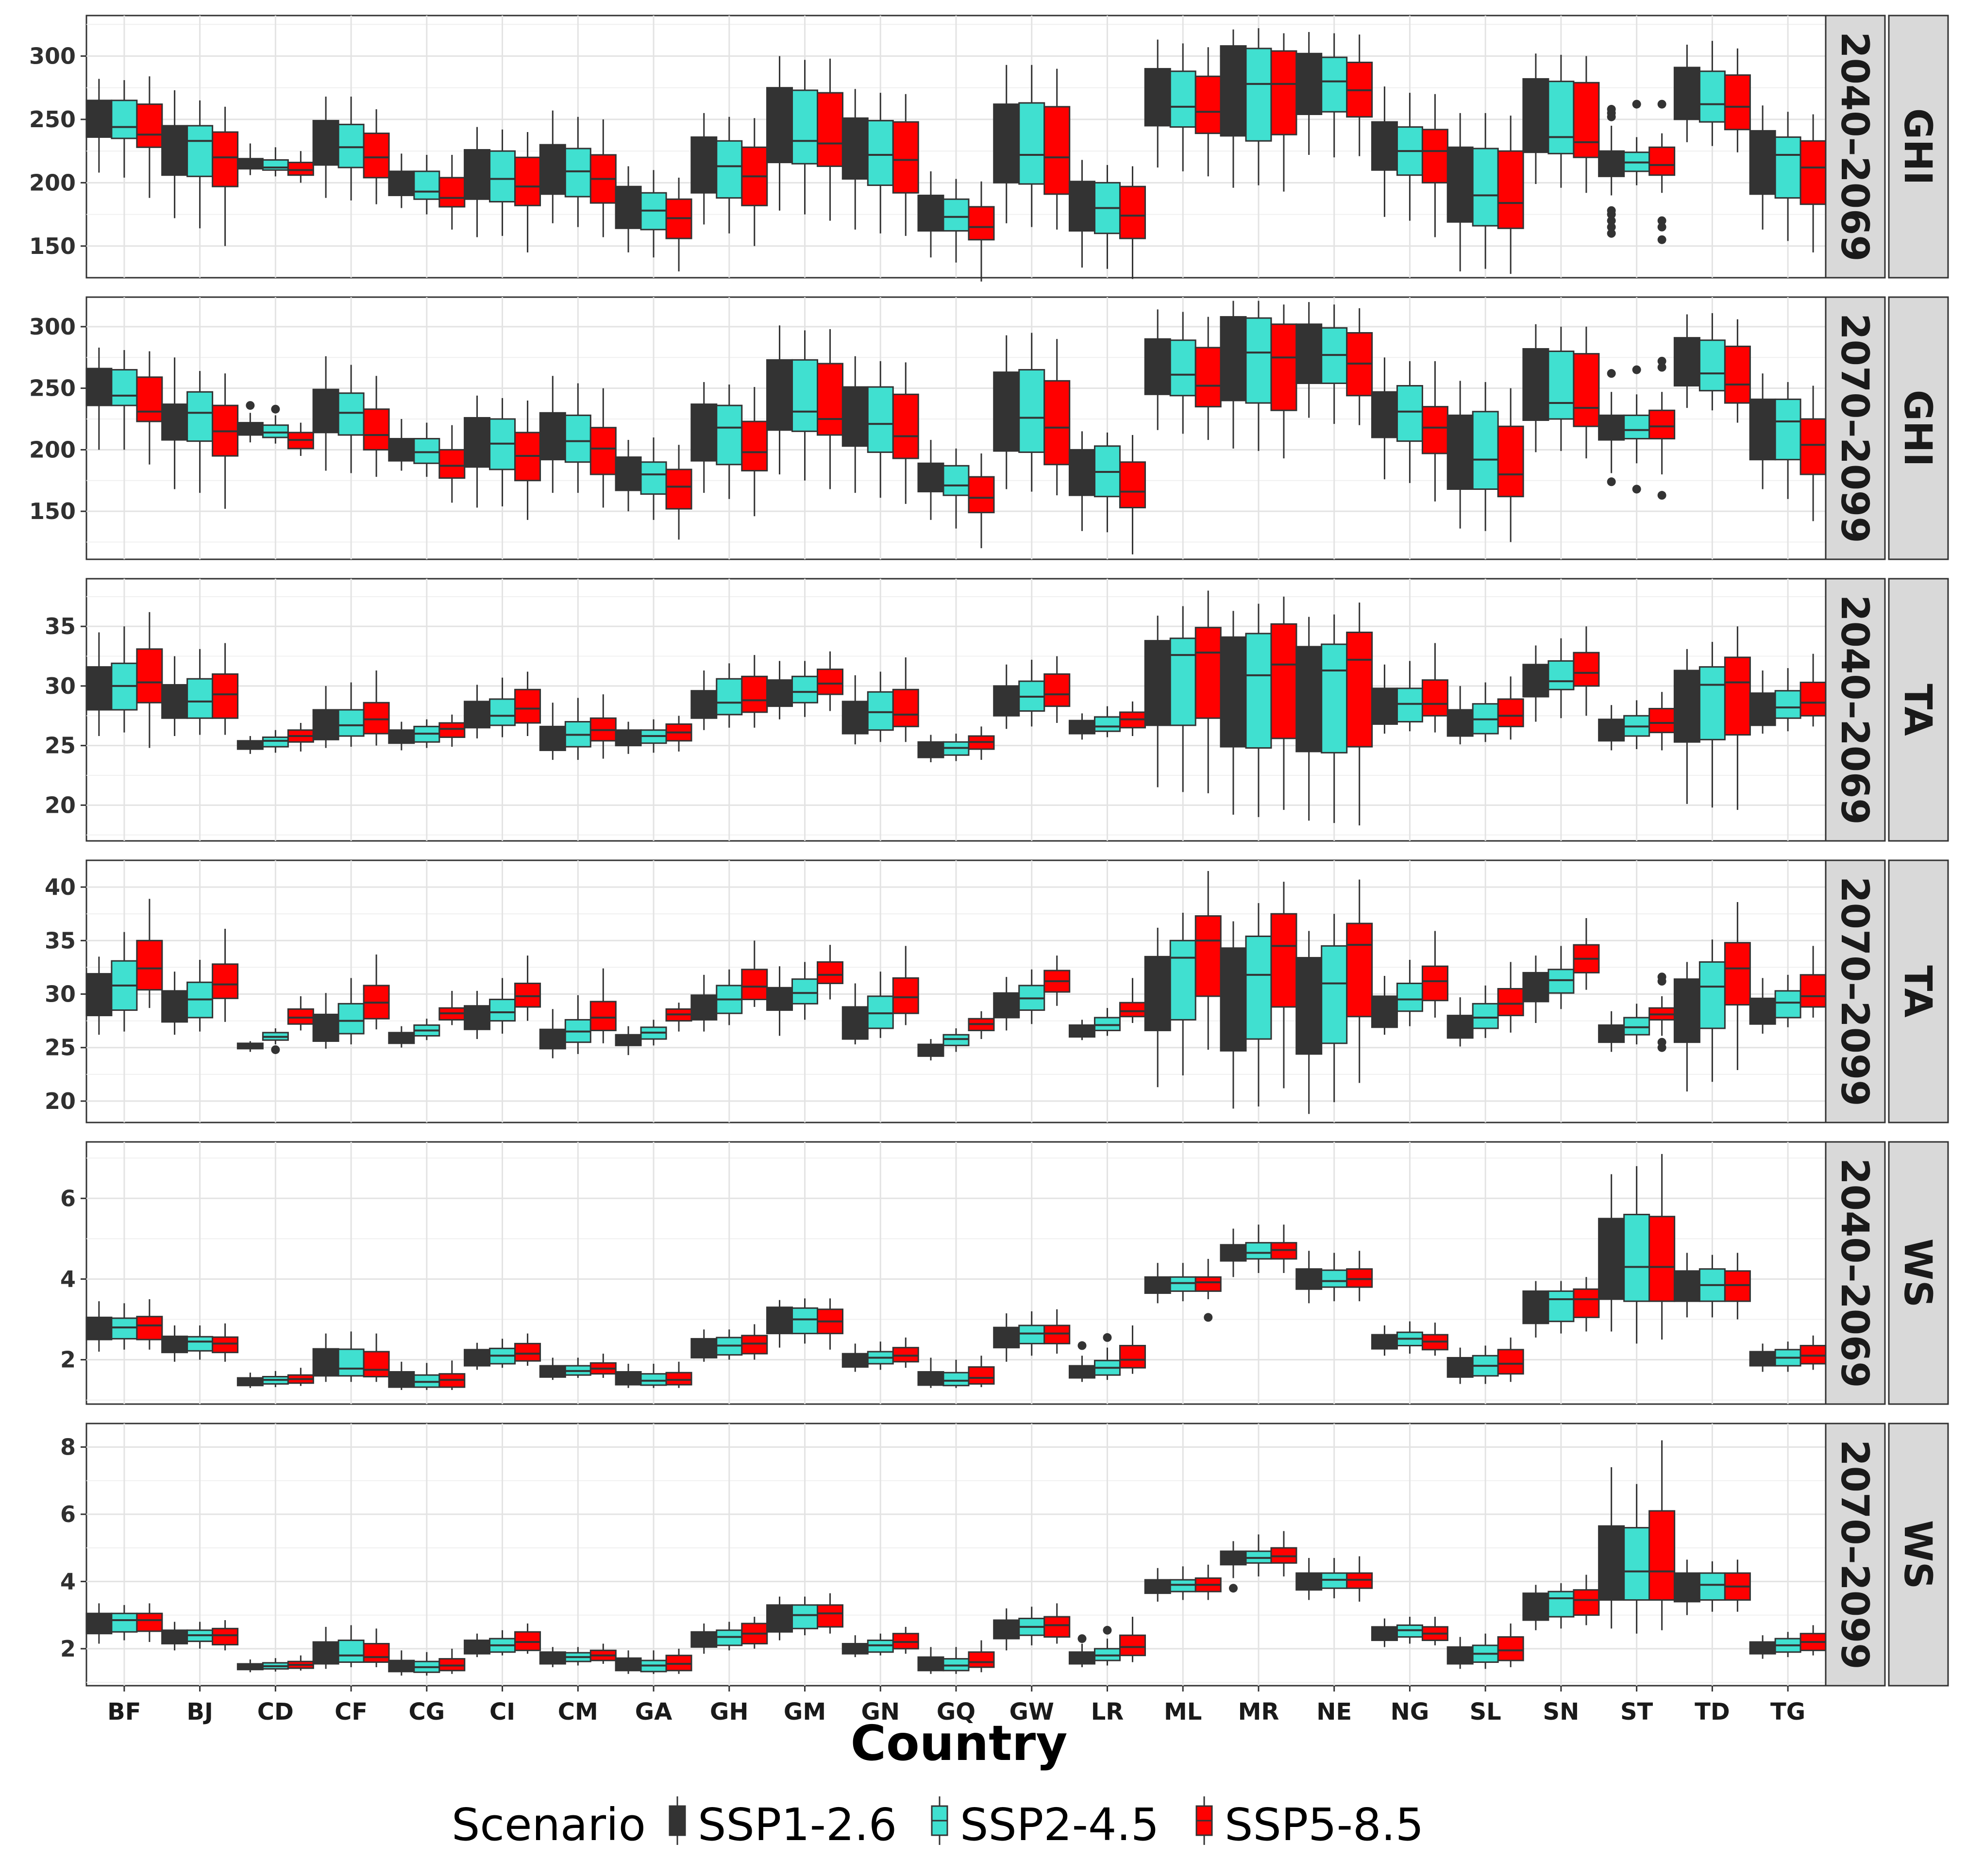 The image size is (1967, 1876). Describe the element at coordinates (452, 192) in the screenshot. I see `box-CG-SSP5-8.5` at that location.